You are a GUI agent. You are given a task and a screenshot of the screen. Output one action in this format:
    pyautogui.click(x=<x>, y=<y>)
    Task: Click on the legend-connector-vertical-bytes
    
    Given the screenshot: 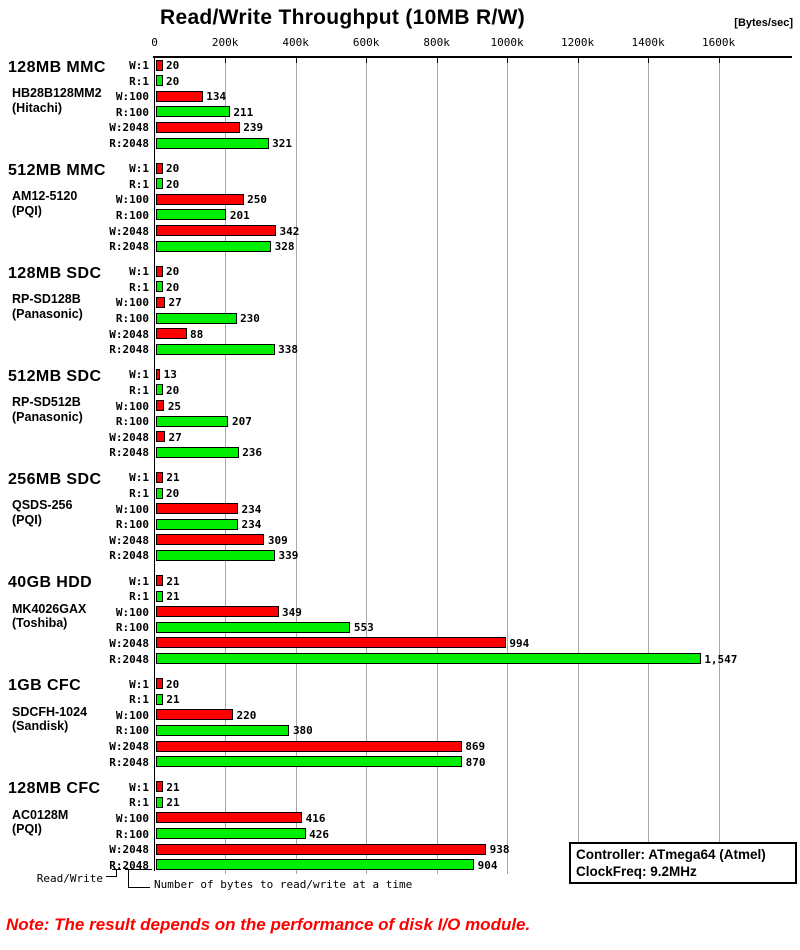 What is the action you would take?
    pyautogui.click(x=128, y=878)
    